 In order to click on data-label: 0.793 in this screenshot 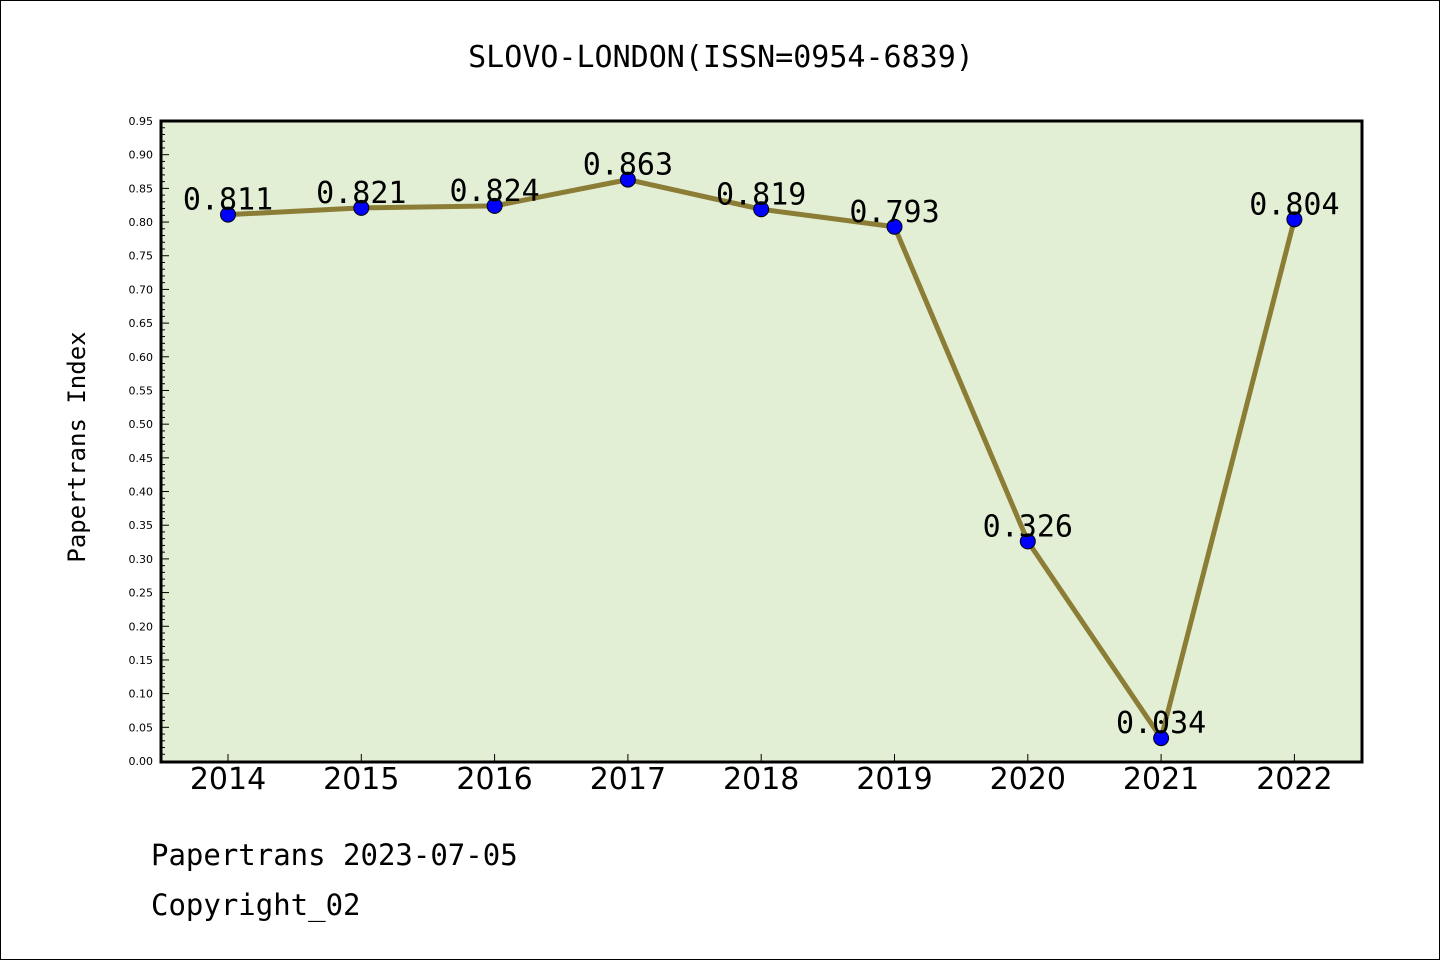, I will do `click(894, 212)`.